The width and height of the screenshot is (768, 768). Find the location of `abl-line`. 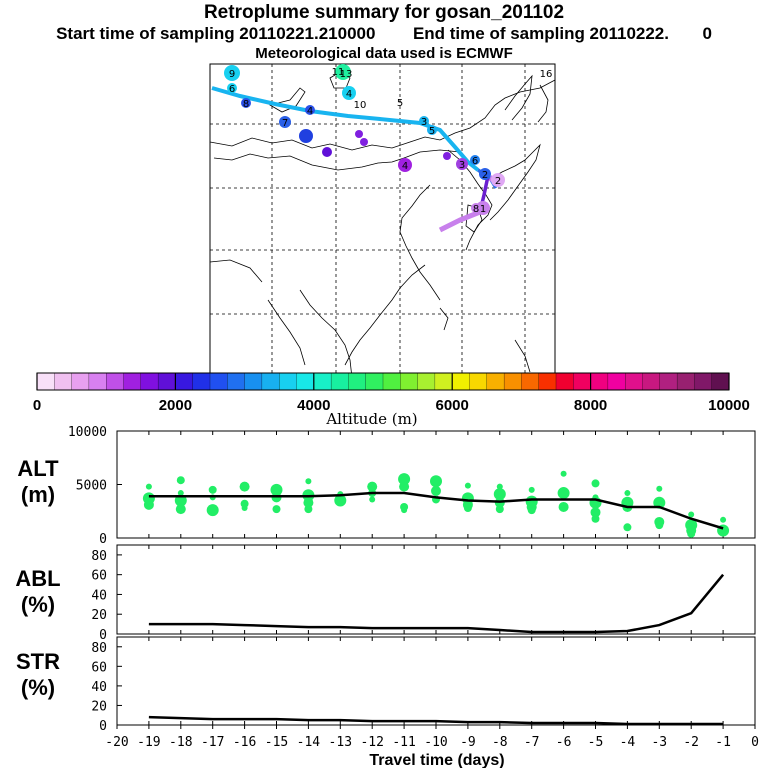

abl-line is located at coordinates (436, 603).